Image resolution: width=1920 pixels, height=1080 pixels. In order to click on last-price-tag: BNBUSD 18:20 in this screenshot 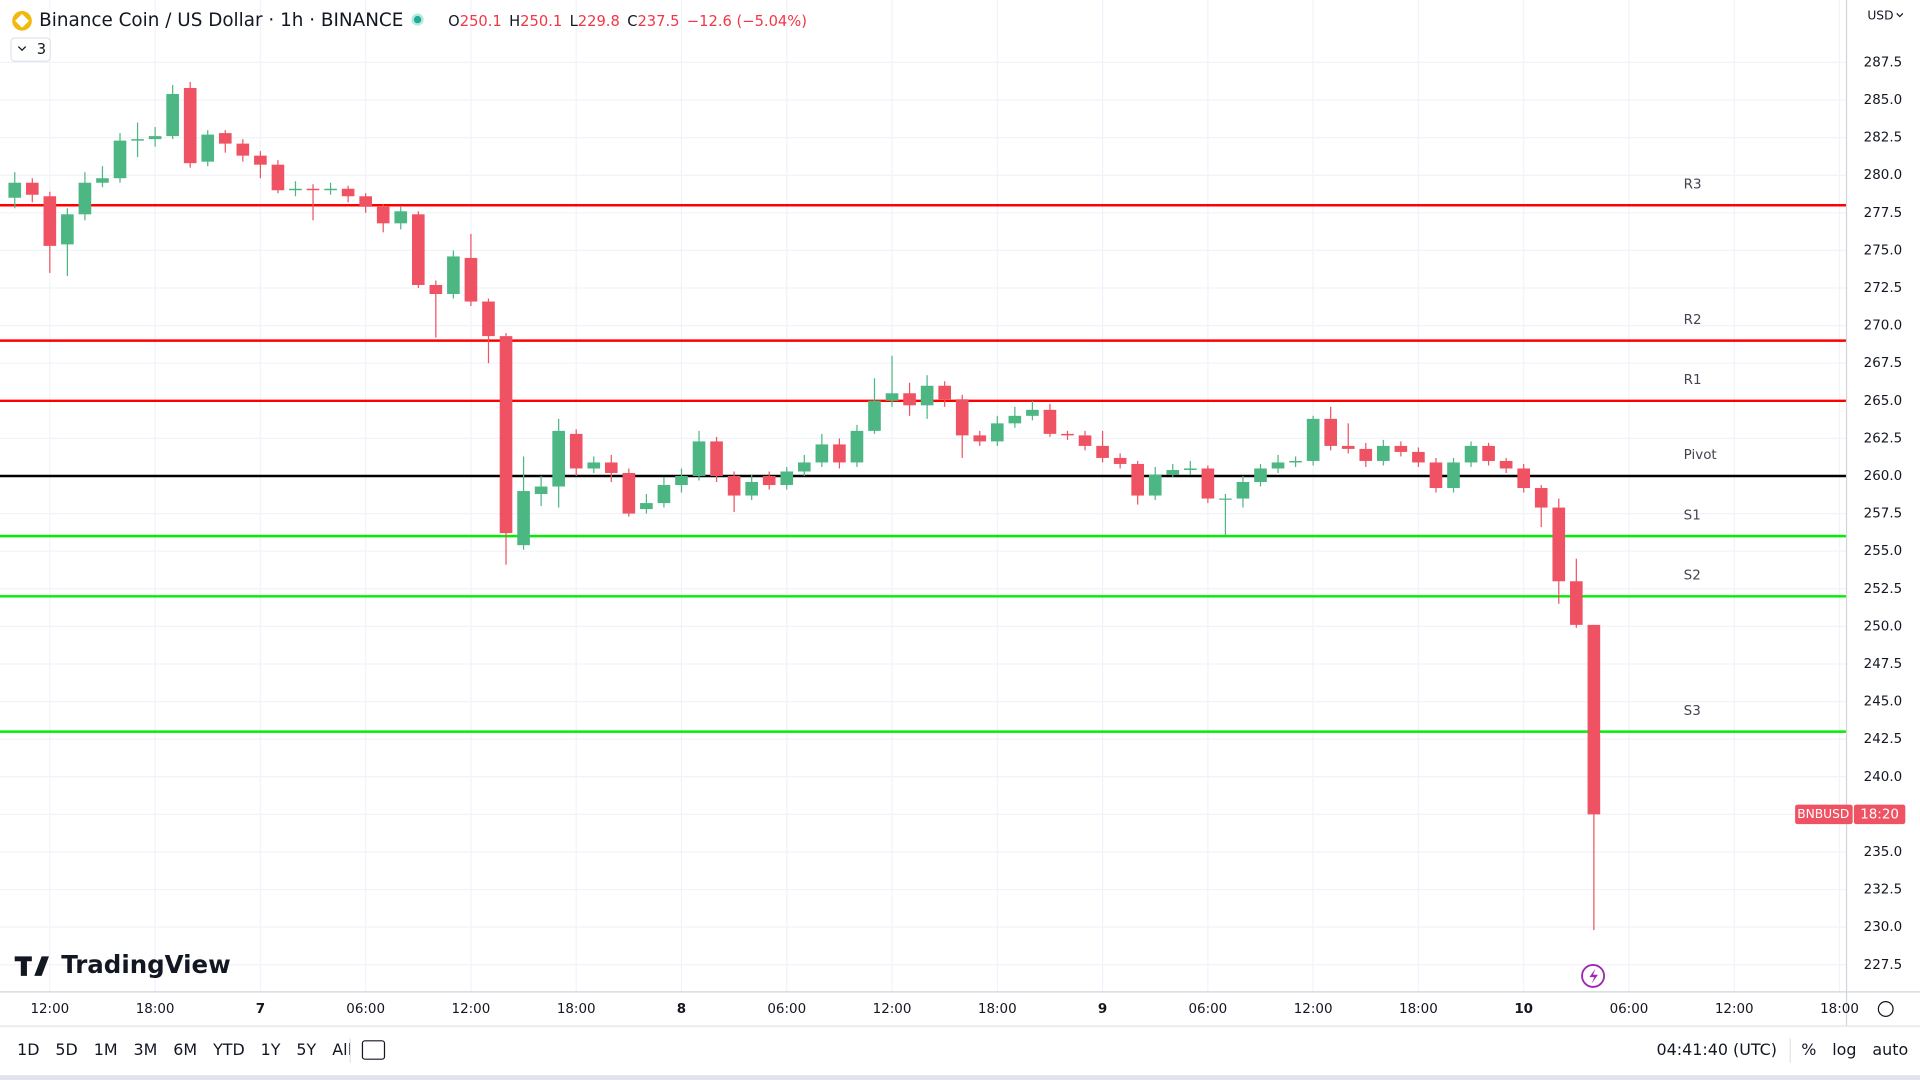, I will do `click(1850, 814)`.